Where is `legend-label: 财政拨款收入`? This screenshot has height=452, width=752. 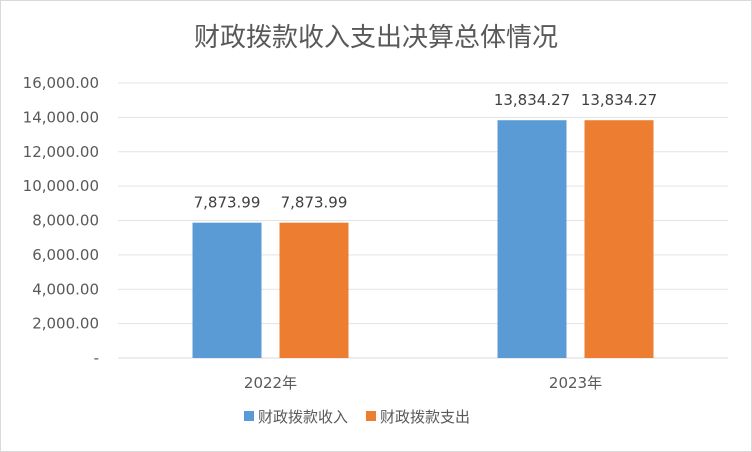
legend-label: 财政拨款收入 is located at coordinates (303, 417).